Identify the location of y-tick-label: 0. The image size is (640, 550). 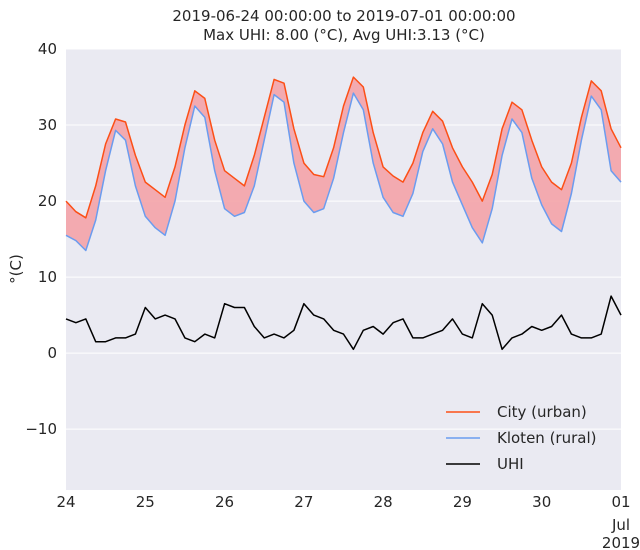
(52, 353).